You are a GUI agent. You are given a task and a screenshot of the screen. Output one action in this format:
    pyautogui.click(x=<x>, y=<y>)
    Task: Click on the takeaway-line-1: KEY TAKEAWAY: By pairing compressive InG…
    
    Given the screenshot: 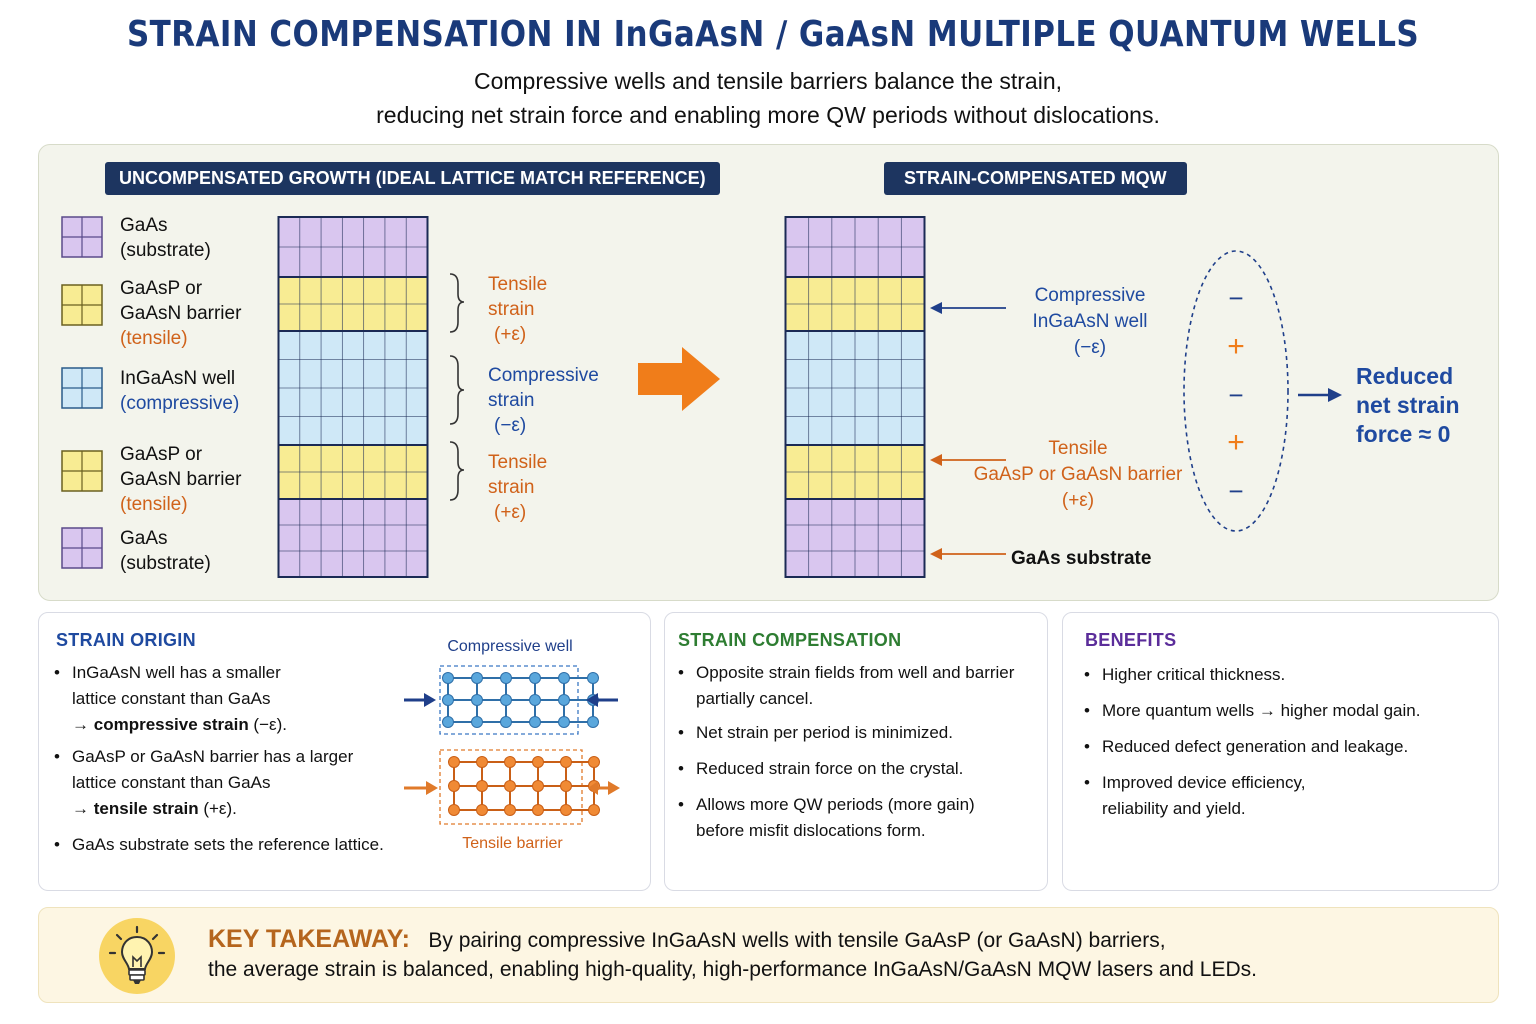 What is the action you would take?
    pyautogui.click(x=687, y=939)
    